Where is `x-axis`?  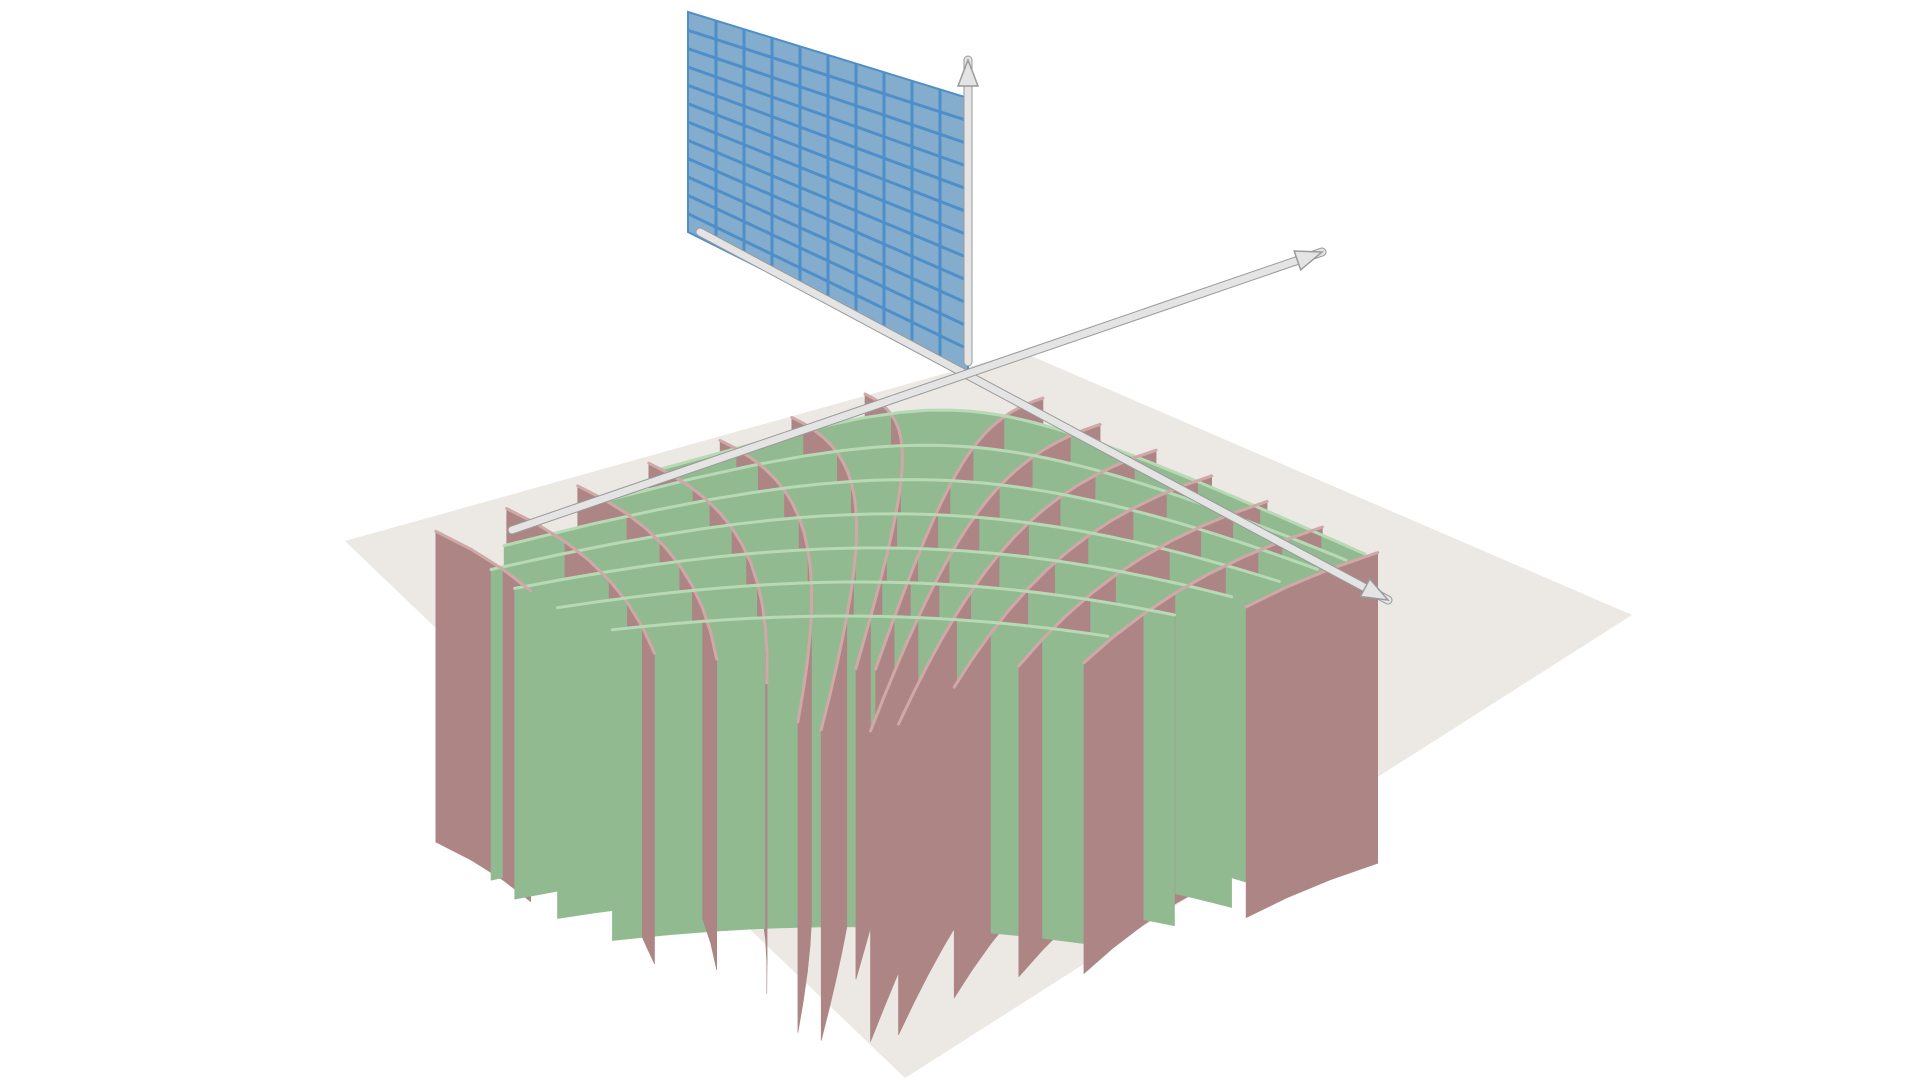 x-axis is located at coordinates (1044, 416).